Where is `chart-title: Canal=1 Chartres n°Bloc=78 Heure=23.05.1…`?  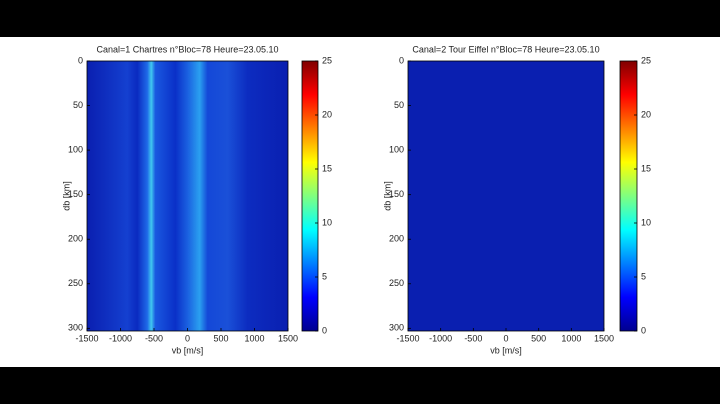
chart-title: Canal=1 Chartres n°Bloc=78 Heure=23.05.1… is located at coordinates (188, 49).